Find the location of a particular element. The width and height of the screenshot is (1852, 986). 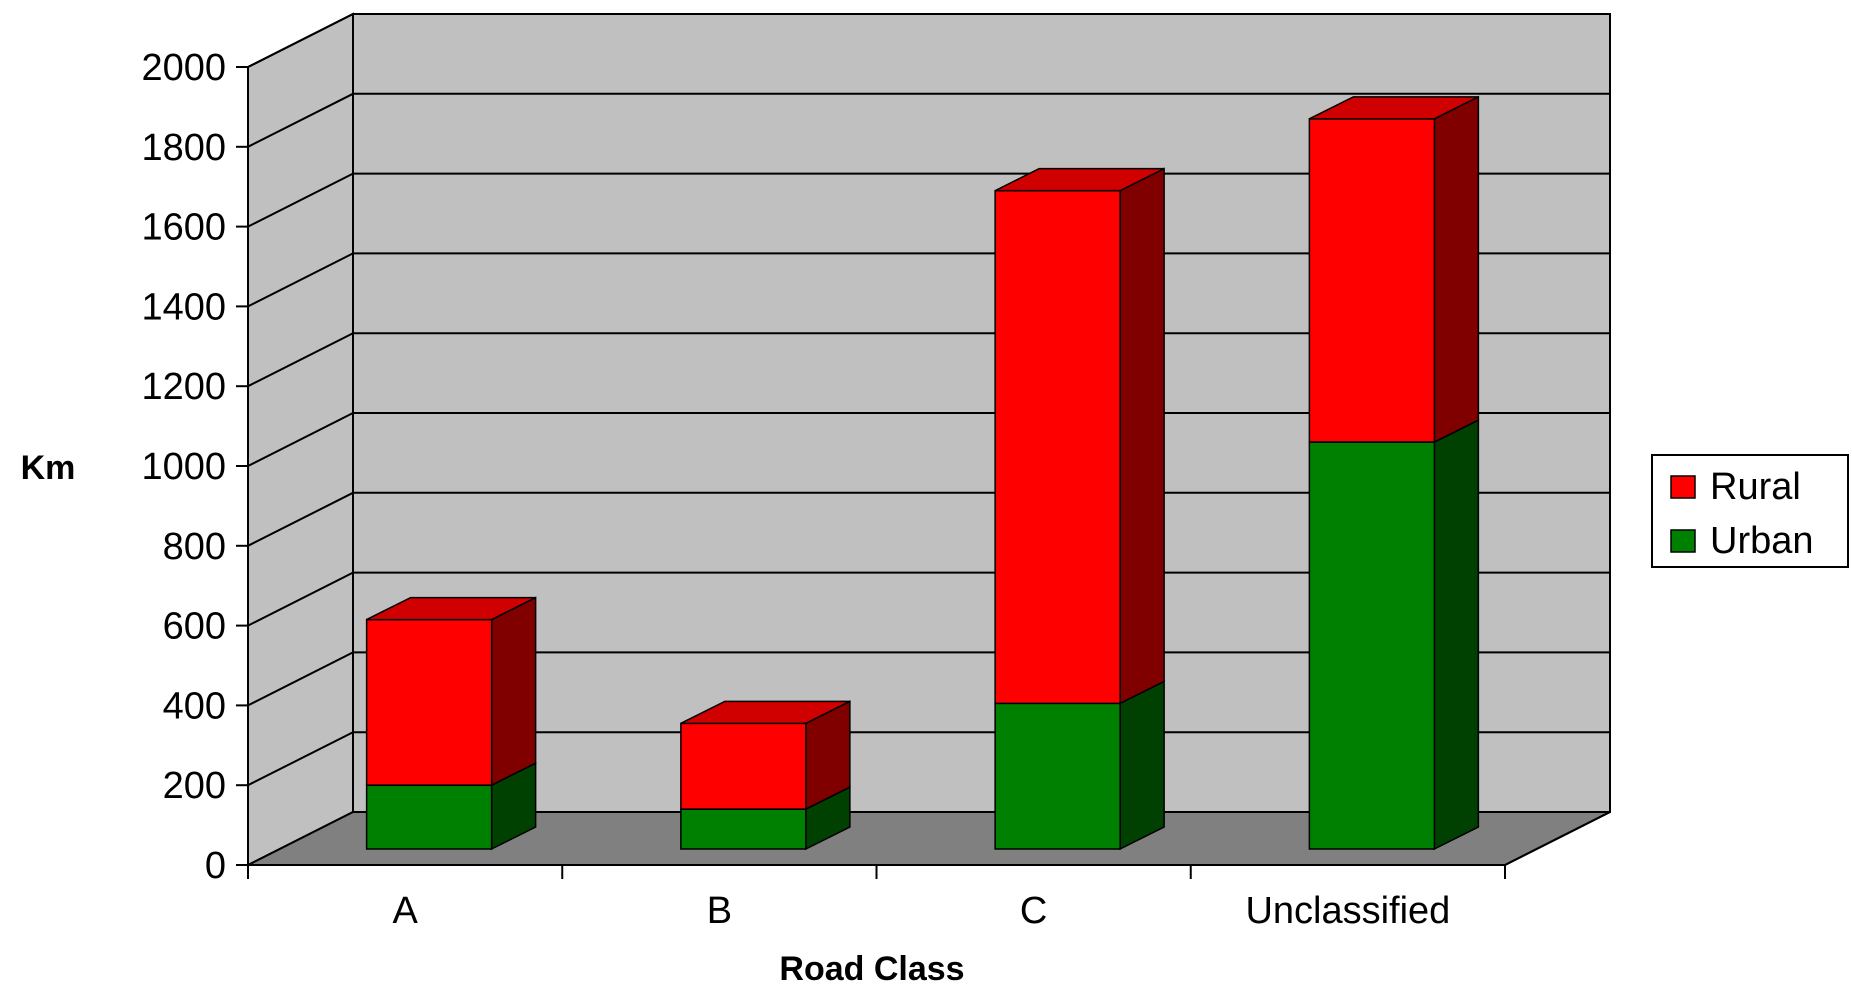

y-tick-label: 1000 is located at coordinates (183, 467).